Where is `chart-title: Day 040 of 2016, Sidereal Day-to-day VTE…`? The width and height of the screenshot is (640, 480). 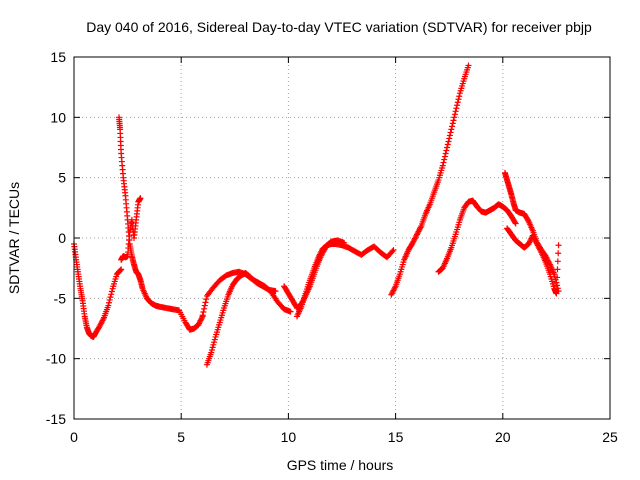 chart-title: Day 040 of 2016, Sidereal Day-to-day VTE… is located at coordinates (339, 27).